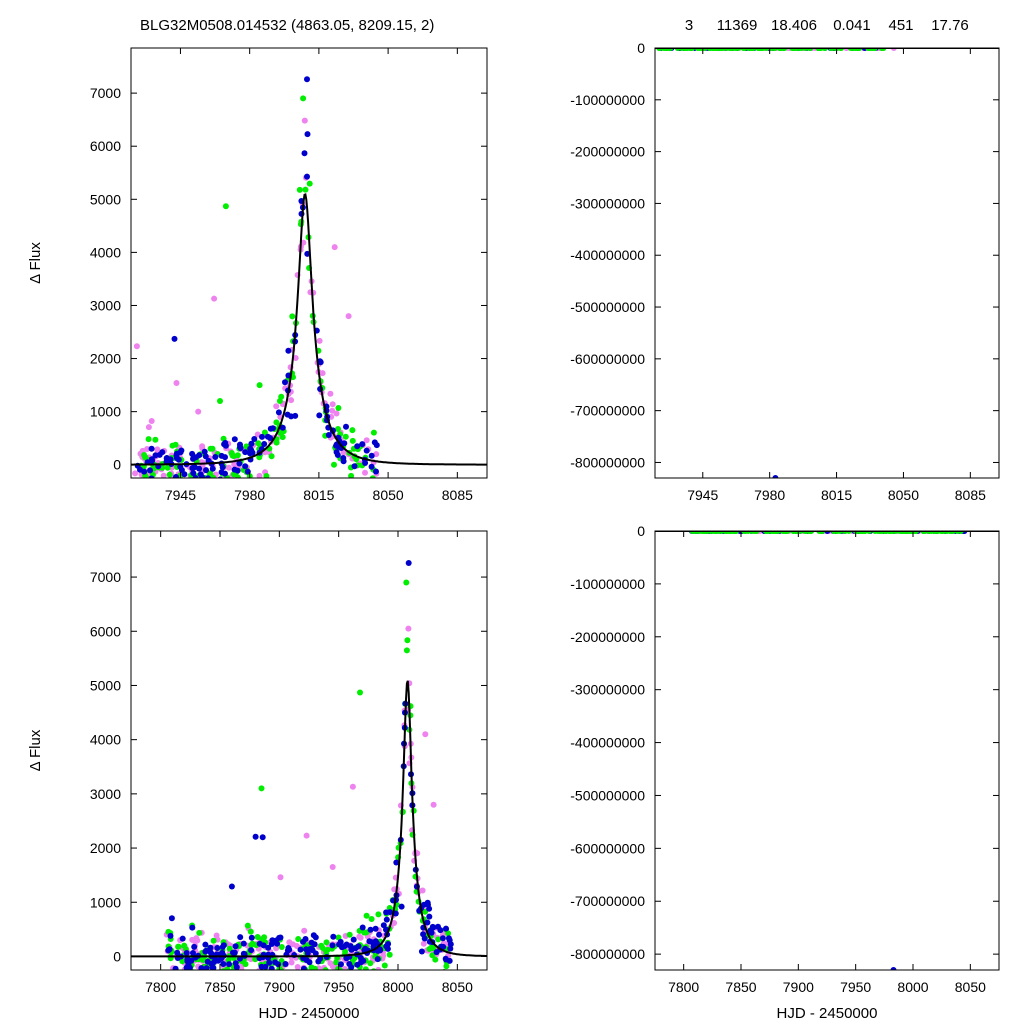 Image resolution: width=1024 pixels, height=1024 pixels. Describe the element at coordinates (900, 25) in the screenshot. I see `stat-value: 451` at that location.